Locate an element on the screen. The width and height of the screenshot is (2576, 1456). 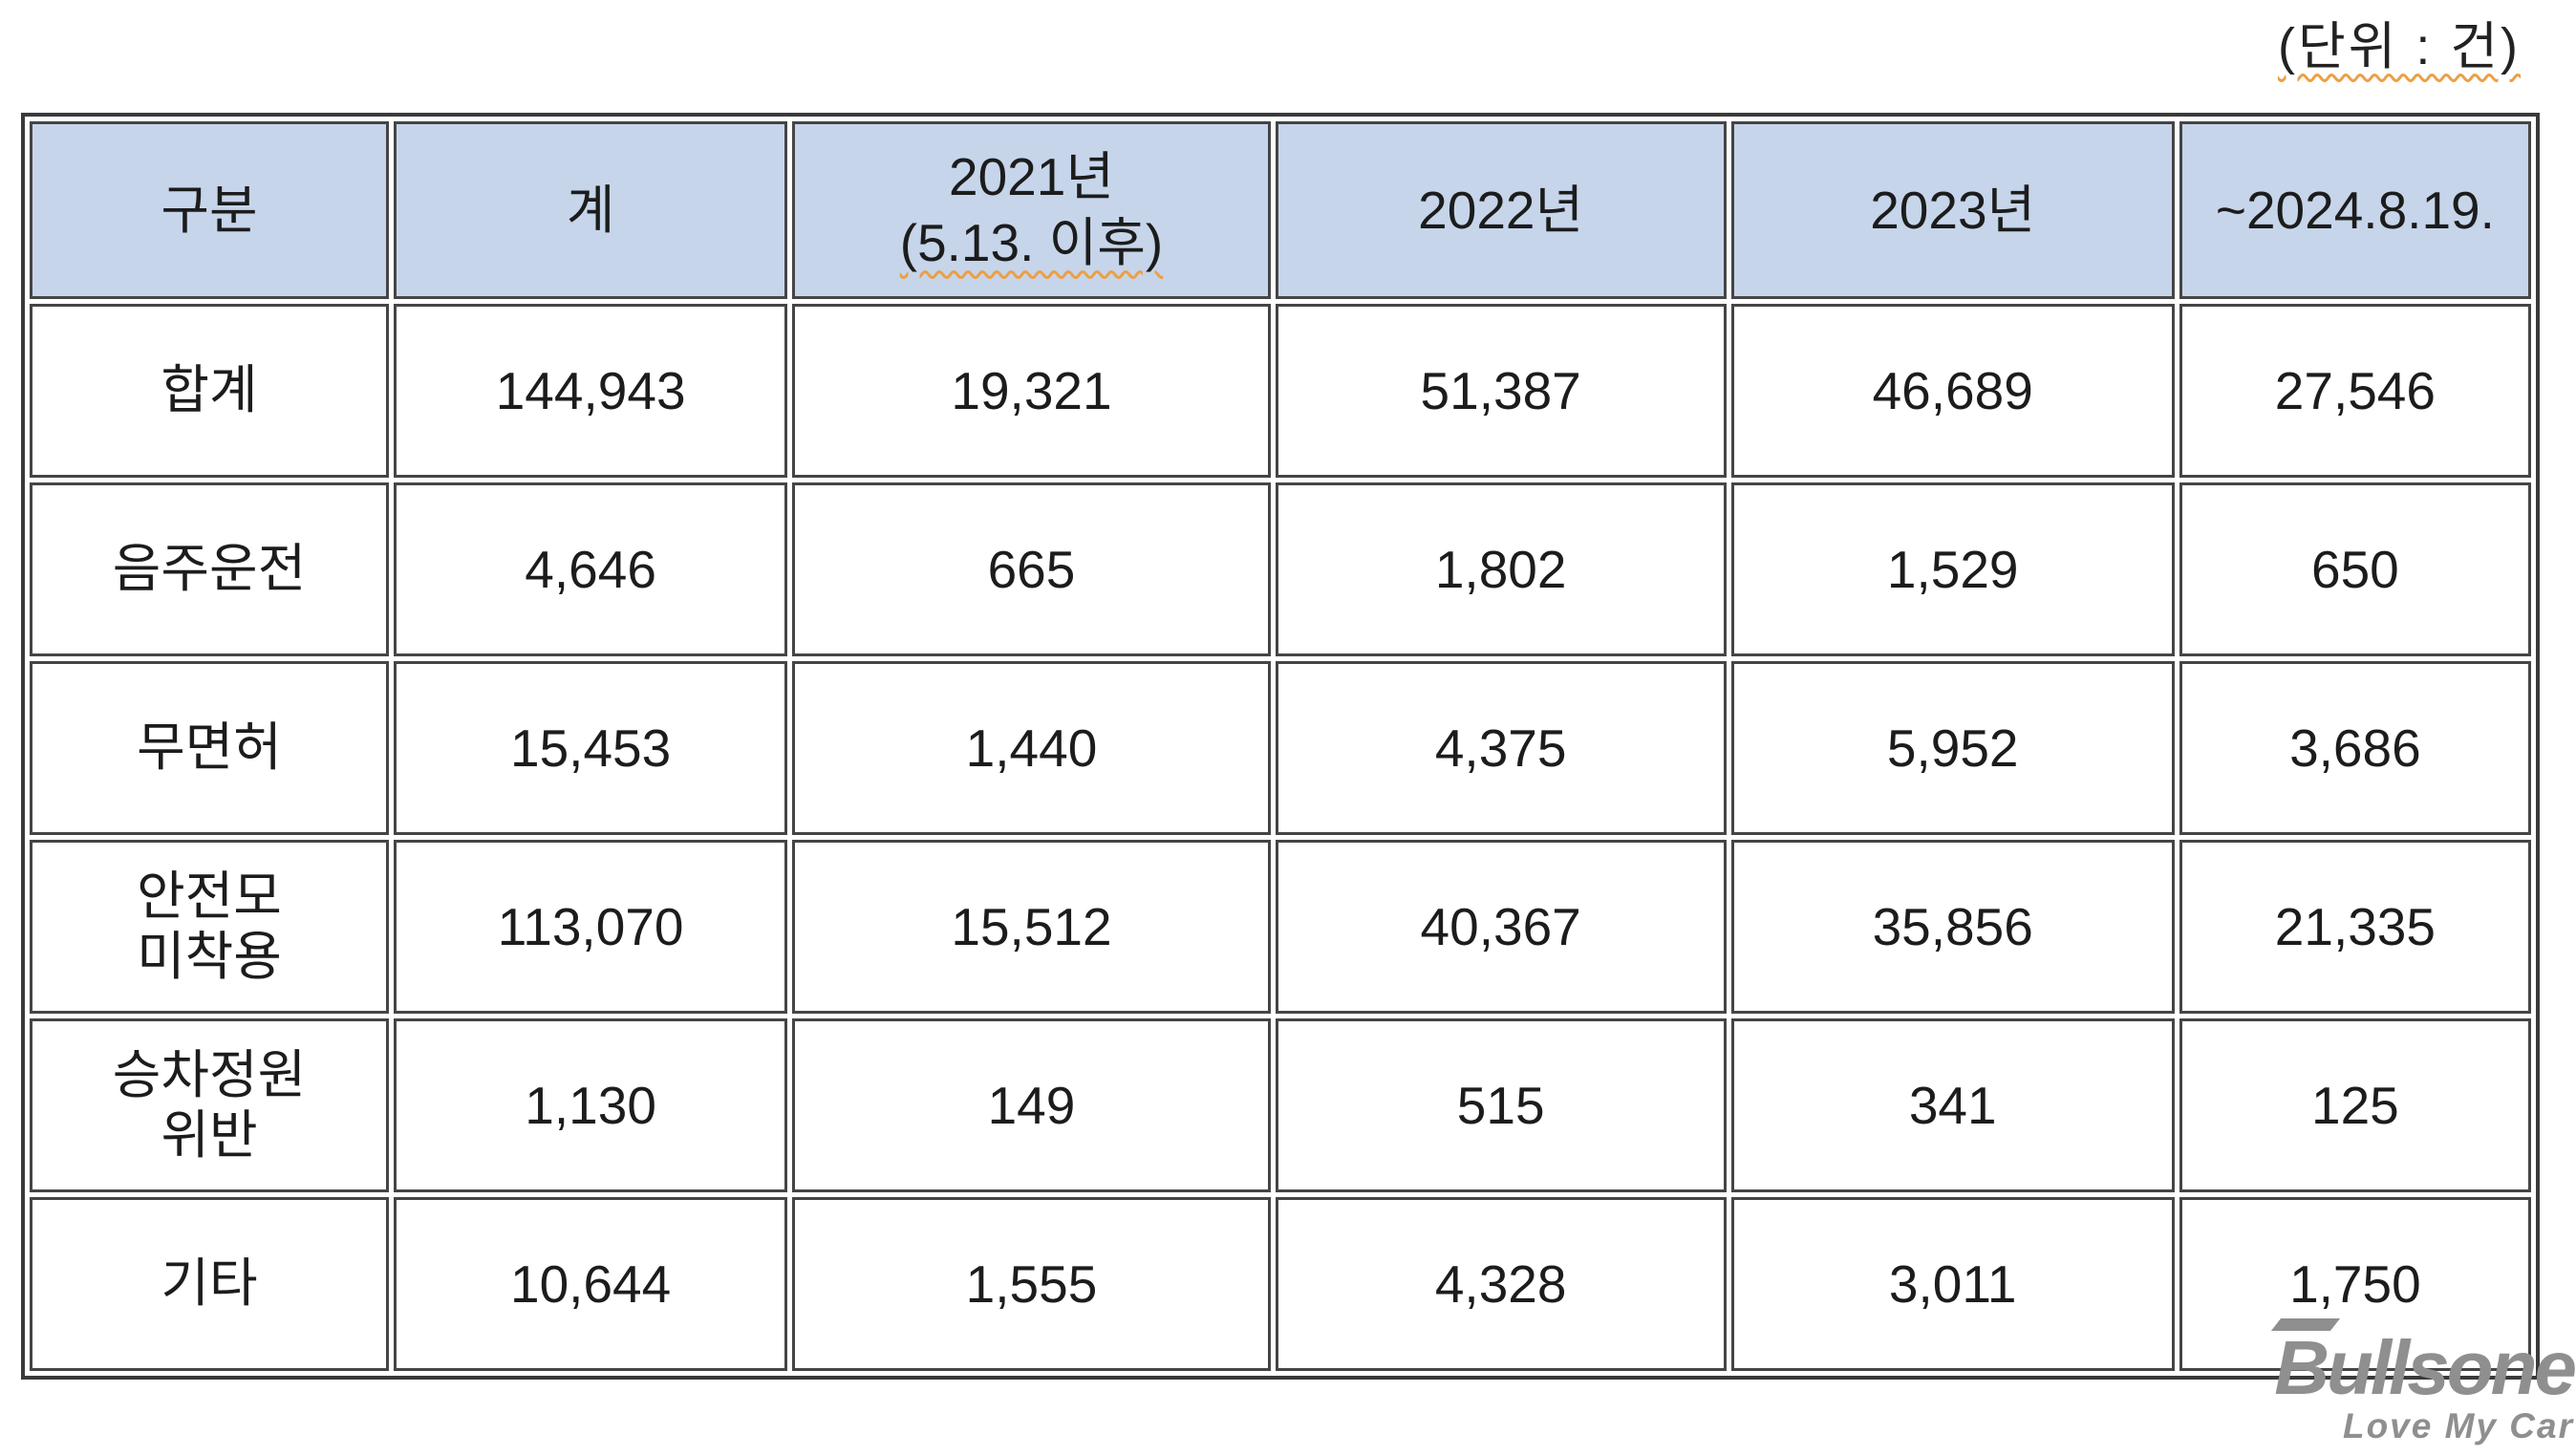
cell-value: 650 is located at coordinates (2355, 569).